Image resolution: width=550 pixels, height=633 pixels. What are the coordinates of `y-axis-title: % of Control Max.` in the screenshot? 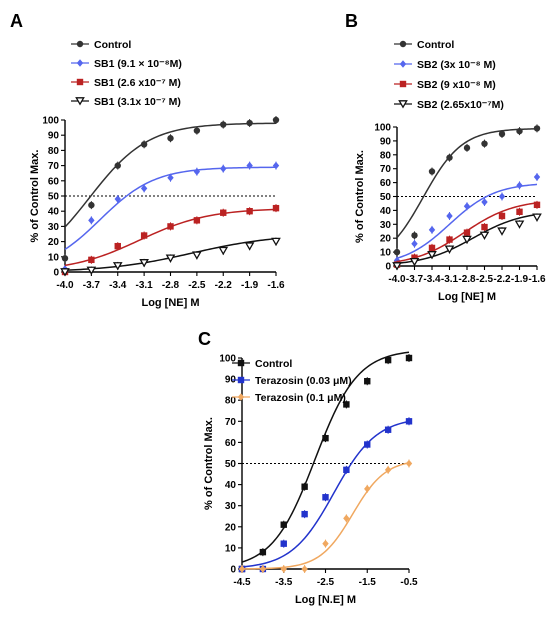 It's located at (360, 196).